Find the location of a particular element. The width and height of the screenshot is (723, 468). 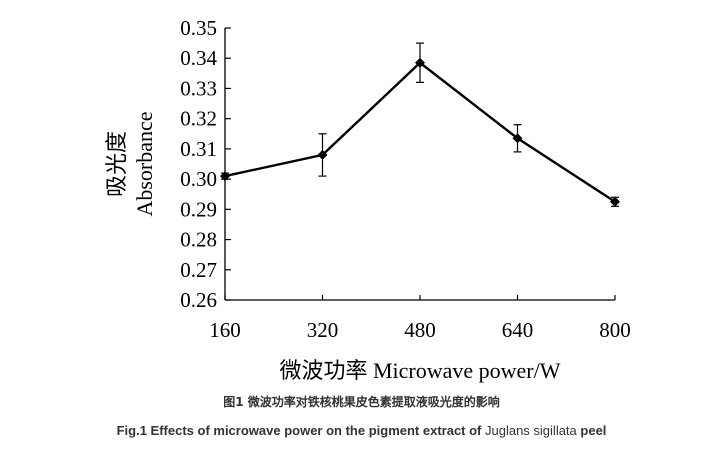

caption-en-suffix: peel is located at coordinates (591, 430).